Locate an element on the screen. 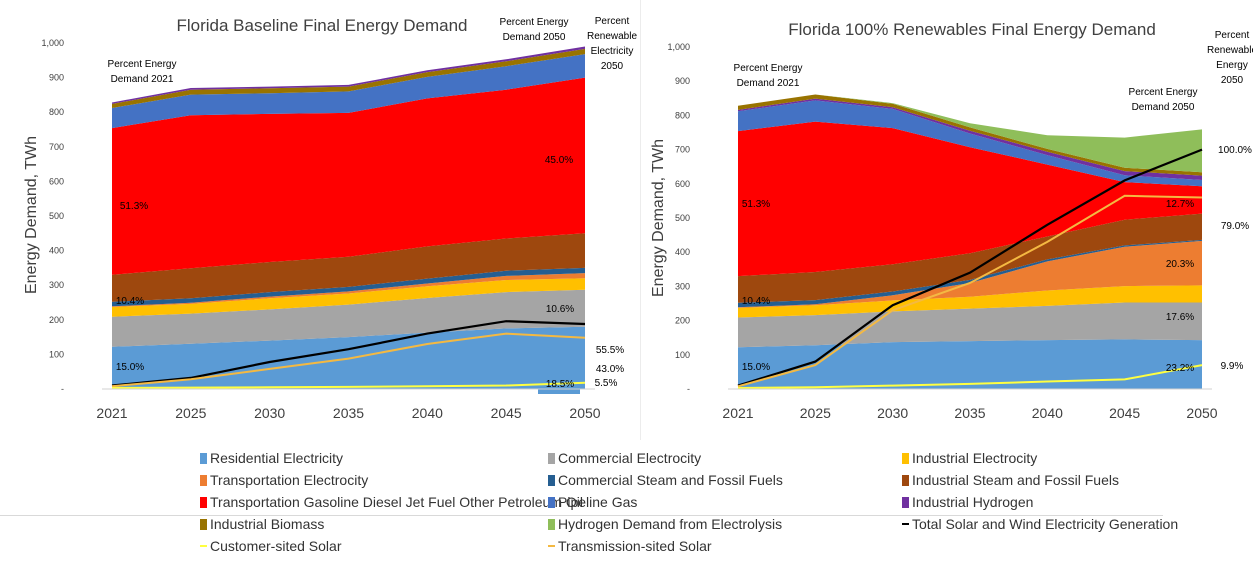 The height and width of the screenshot is (584, 1253). area-transportation-gasoline-diesel-jet-fuel-other-petroleum-oil is located at coordinates (348, 176).